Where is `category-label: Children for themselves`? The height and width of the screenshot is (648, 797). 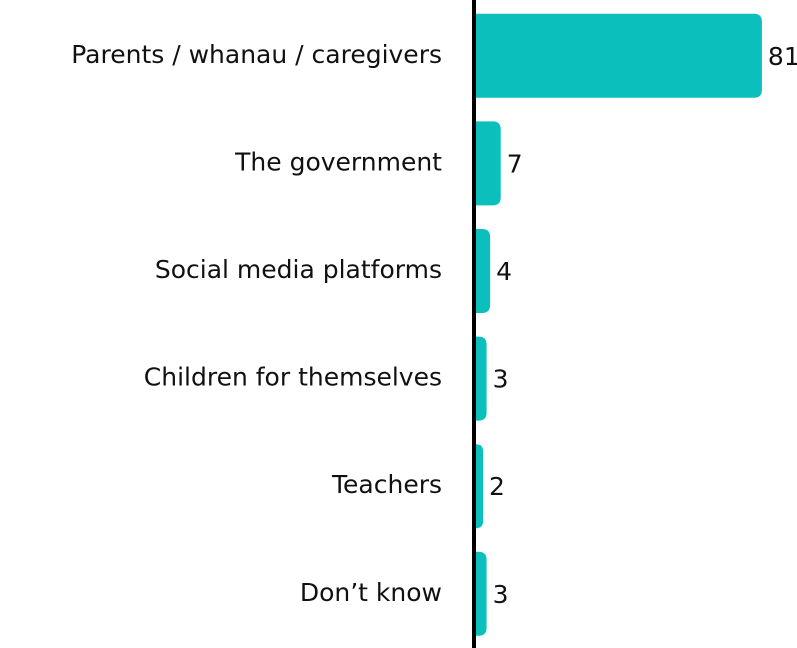
category-label: Children for themselves is located at coordinates (293, 377).